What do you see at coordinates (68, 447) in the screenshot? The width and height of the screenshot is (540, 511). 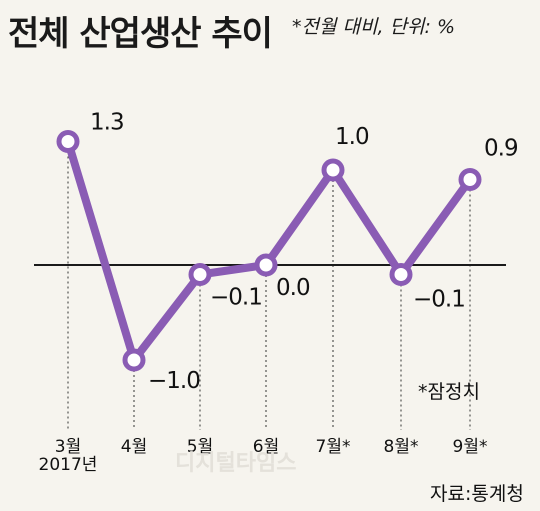 I see `x-tick-label: 3월` at bounding box center [68, 447].